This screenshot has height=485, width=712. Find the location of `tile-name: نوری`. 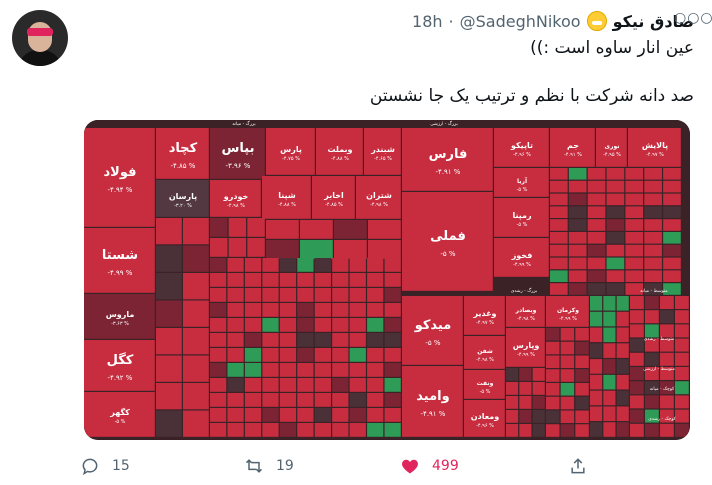

tile-name: نوری is located at coordinates (612, 146).